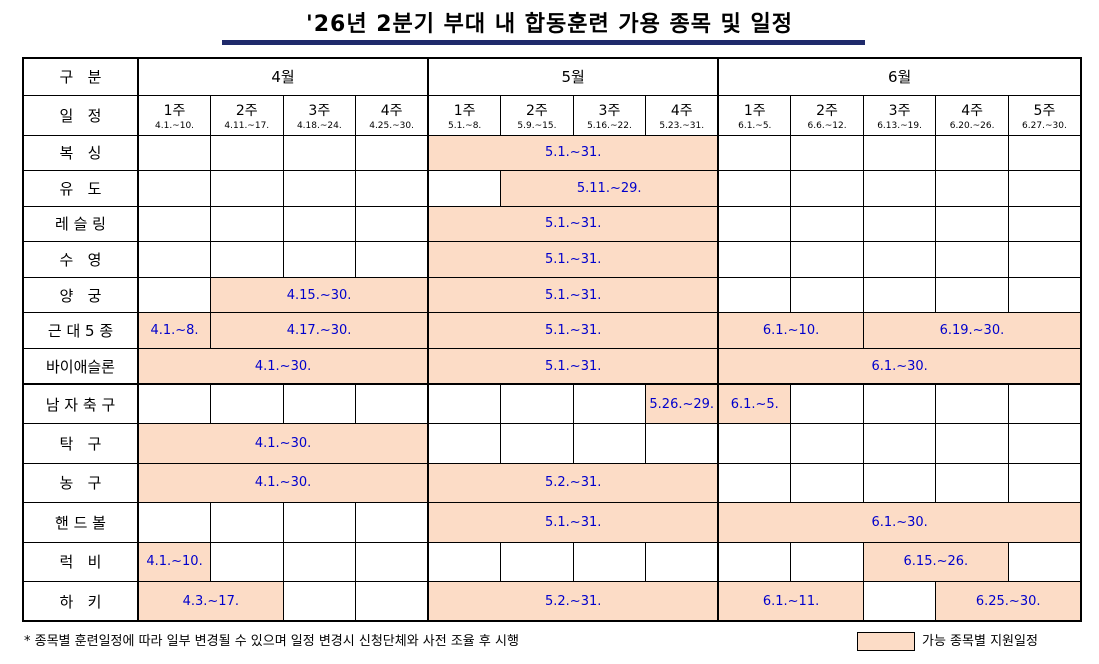  I want to click on week-cell: 1주 4.1.~10., so click(174, 115).